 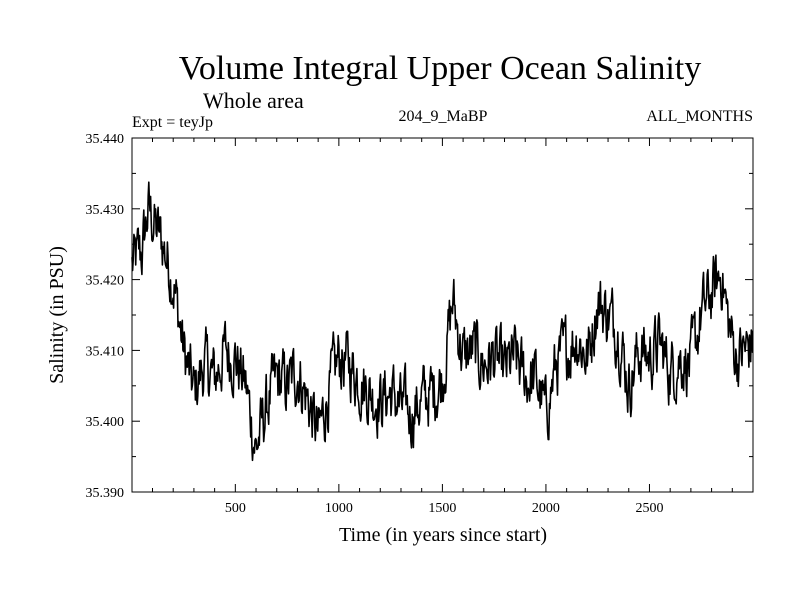 I want to click on x-tick-label: 2000, so click(x=546, y=508).